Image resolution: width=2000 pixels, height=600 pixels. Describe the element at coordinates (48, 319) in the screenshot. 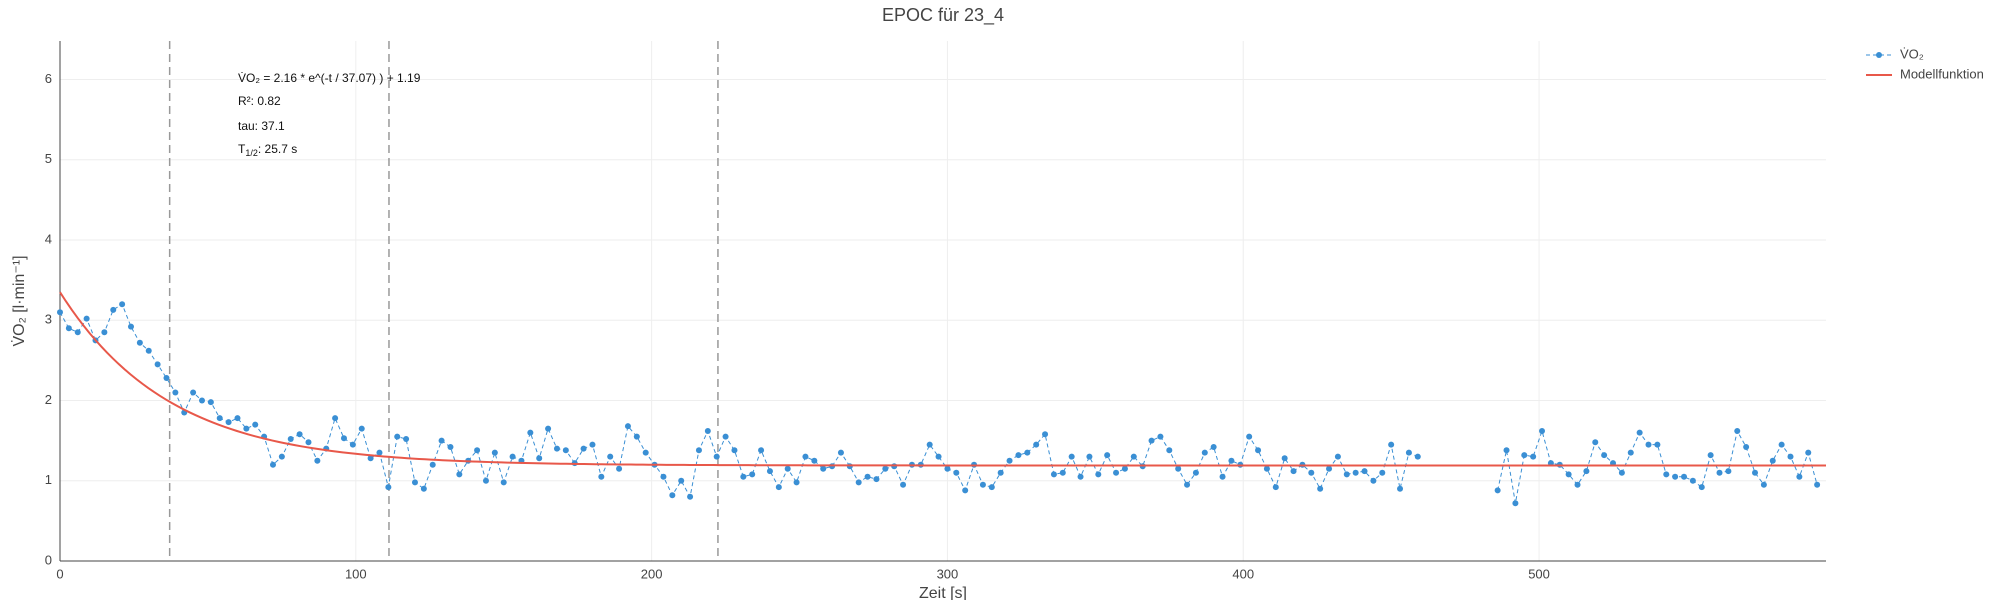

I see `y-tick-label: 3` at that location.